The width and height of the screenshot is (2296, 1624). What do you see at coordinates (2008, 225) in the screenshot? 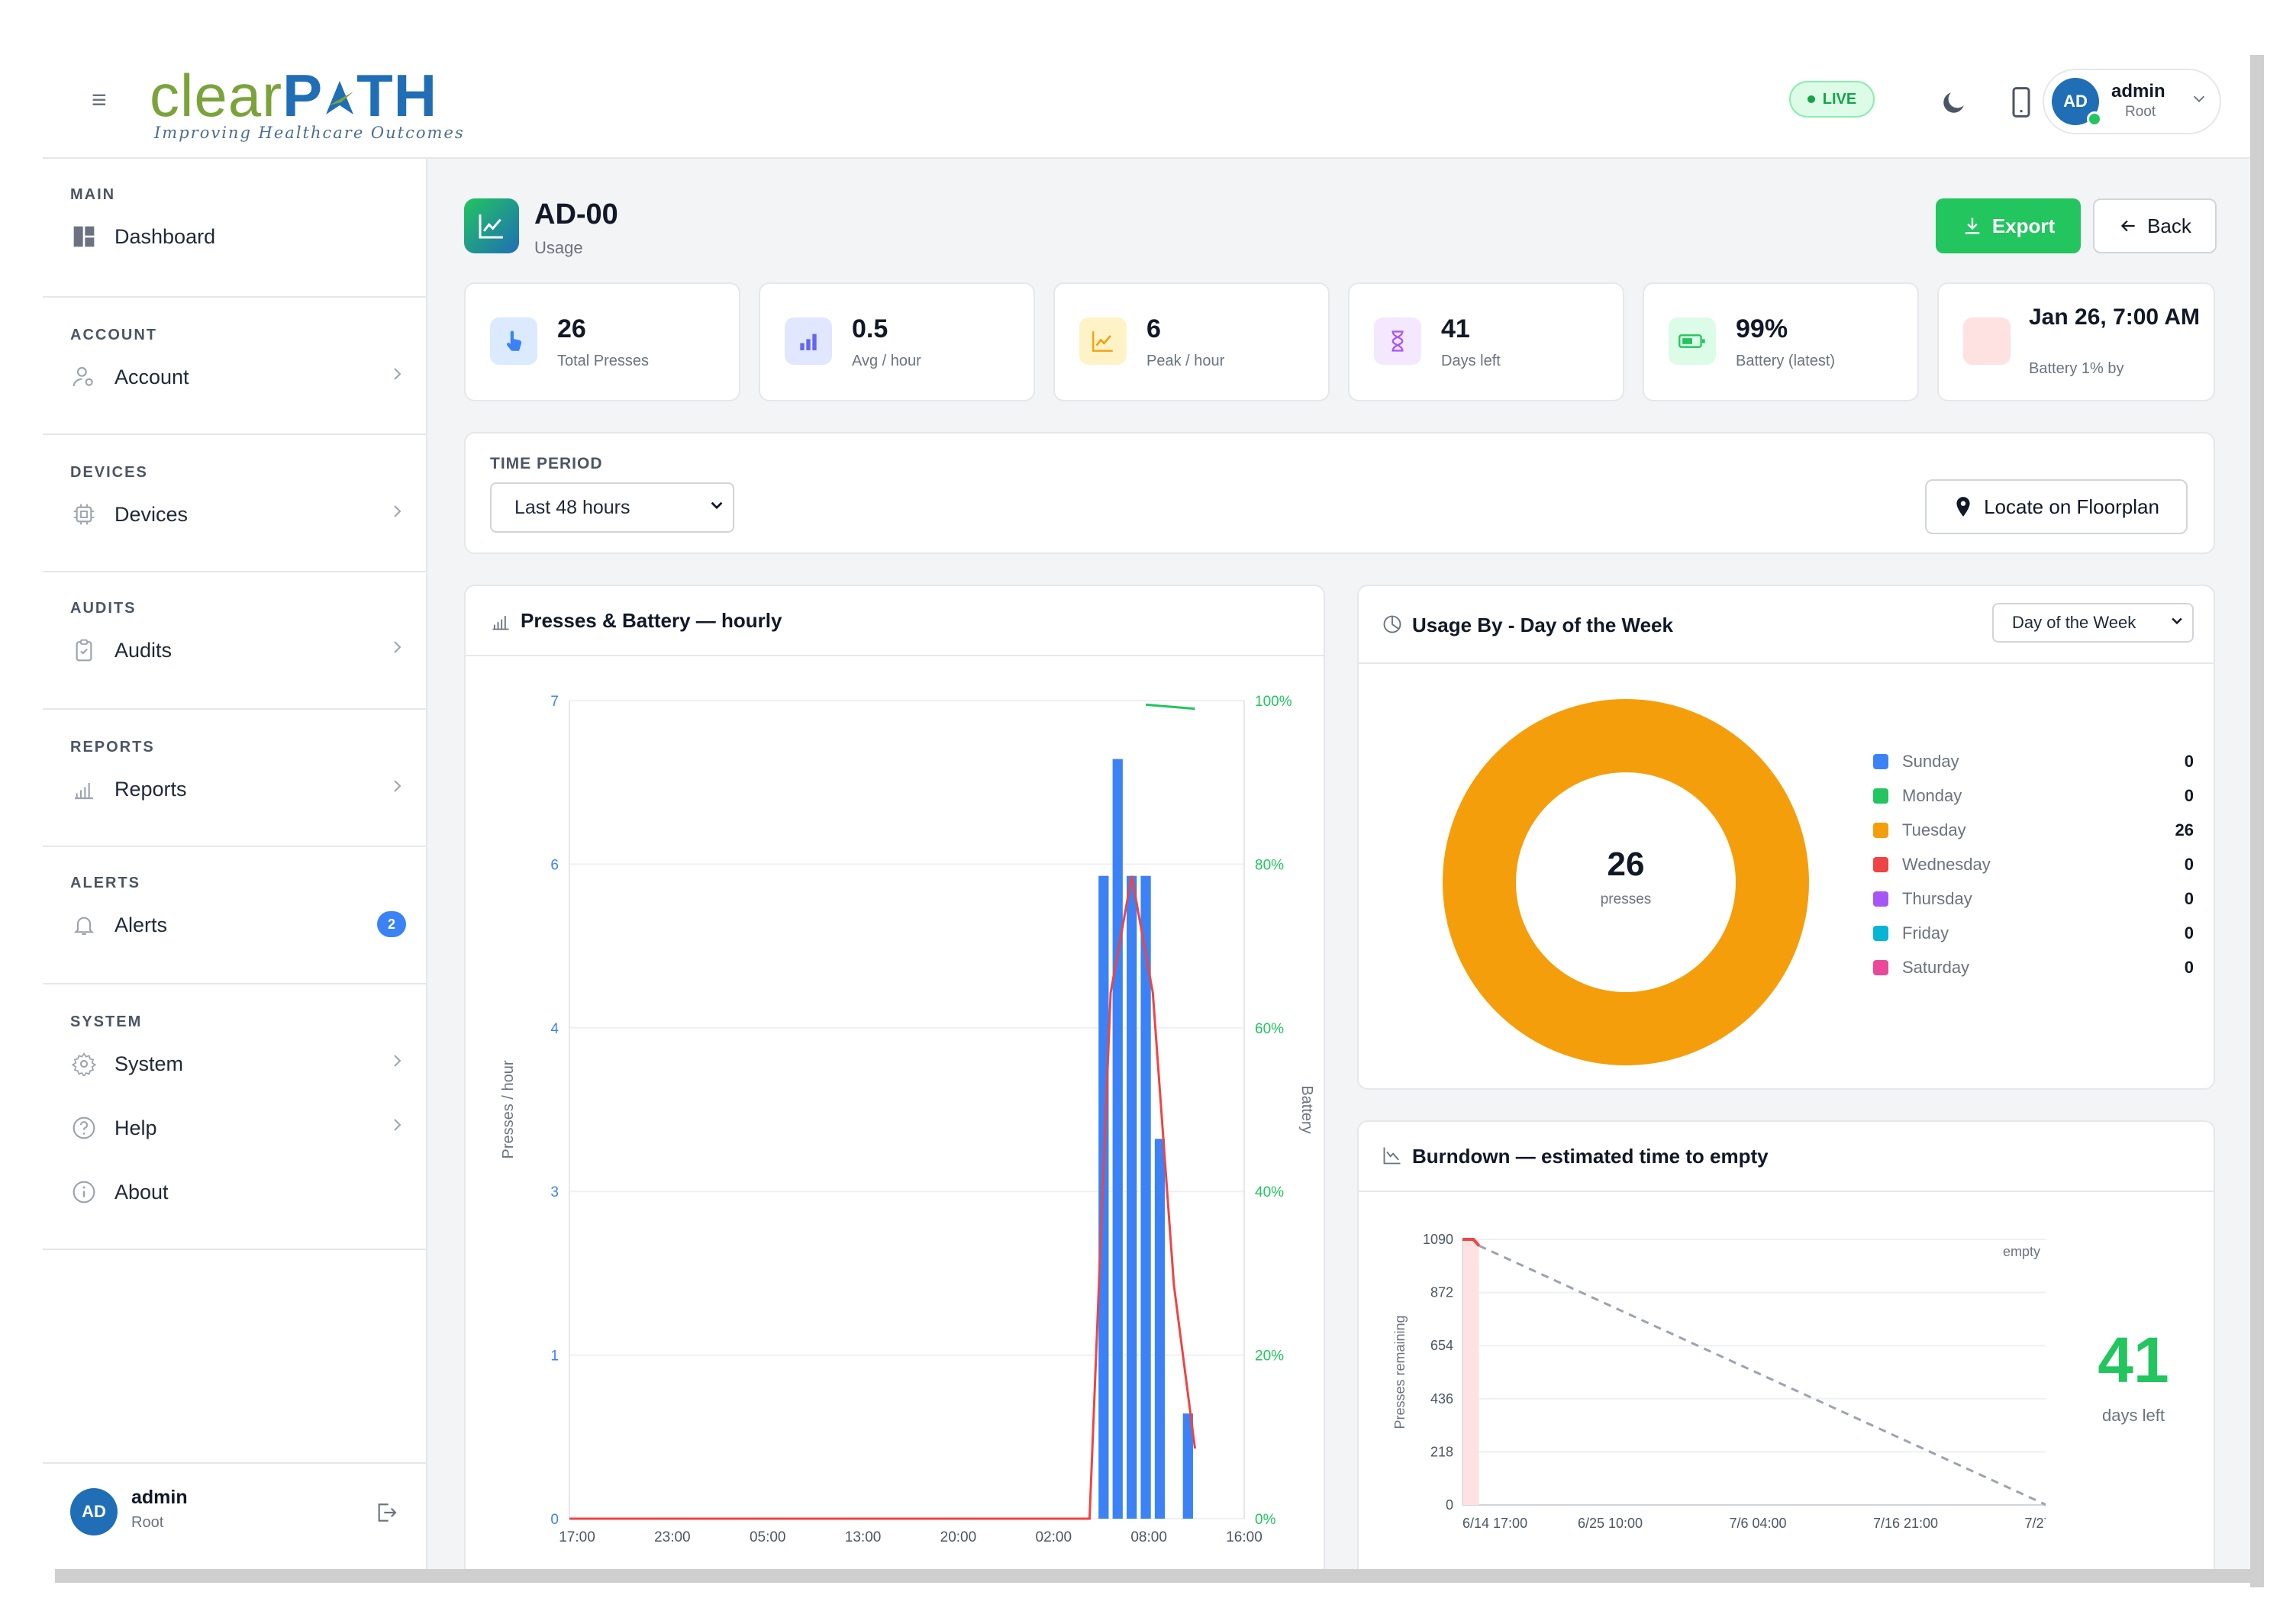
I see `export-button: Export` at bounding box center [2008, 225].